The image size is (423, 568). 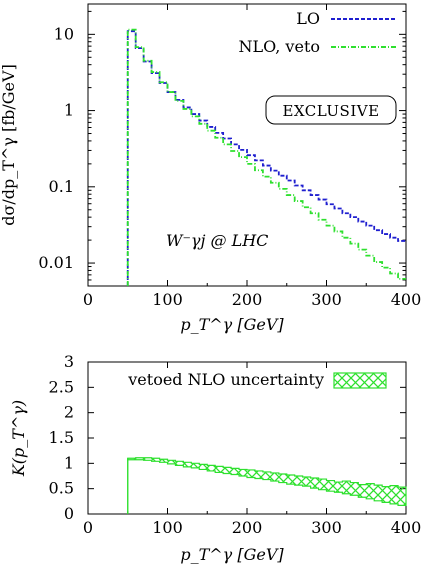 I want to click on bottom-x-axis-label: p_T^γ [GeV], so click(x=232, y=554).